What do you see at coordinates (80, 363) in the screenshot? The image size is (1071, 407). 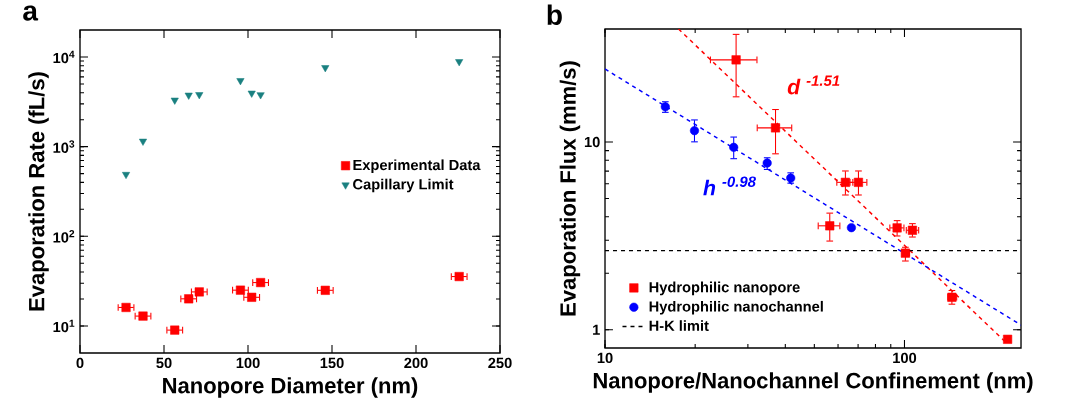 I see `x-tick-label: 0` at bounding box center [80, 363].